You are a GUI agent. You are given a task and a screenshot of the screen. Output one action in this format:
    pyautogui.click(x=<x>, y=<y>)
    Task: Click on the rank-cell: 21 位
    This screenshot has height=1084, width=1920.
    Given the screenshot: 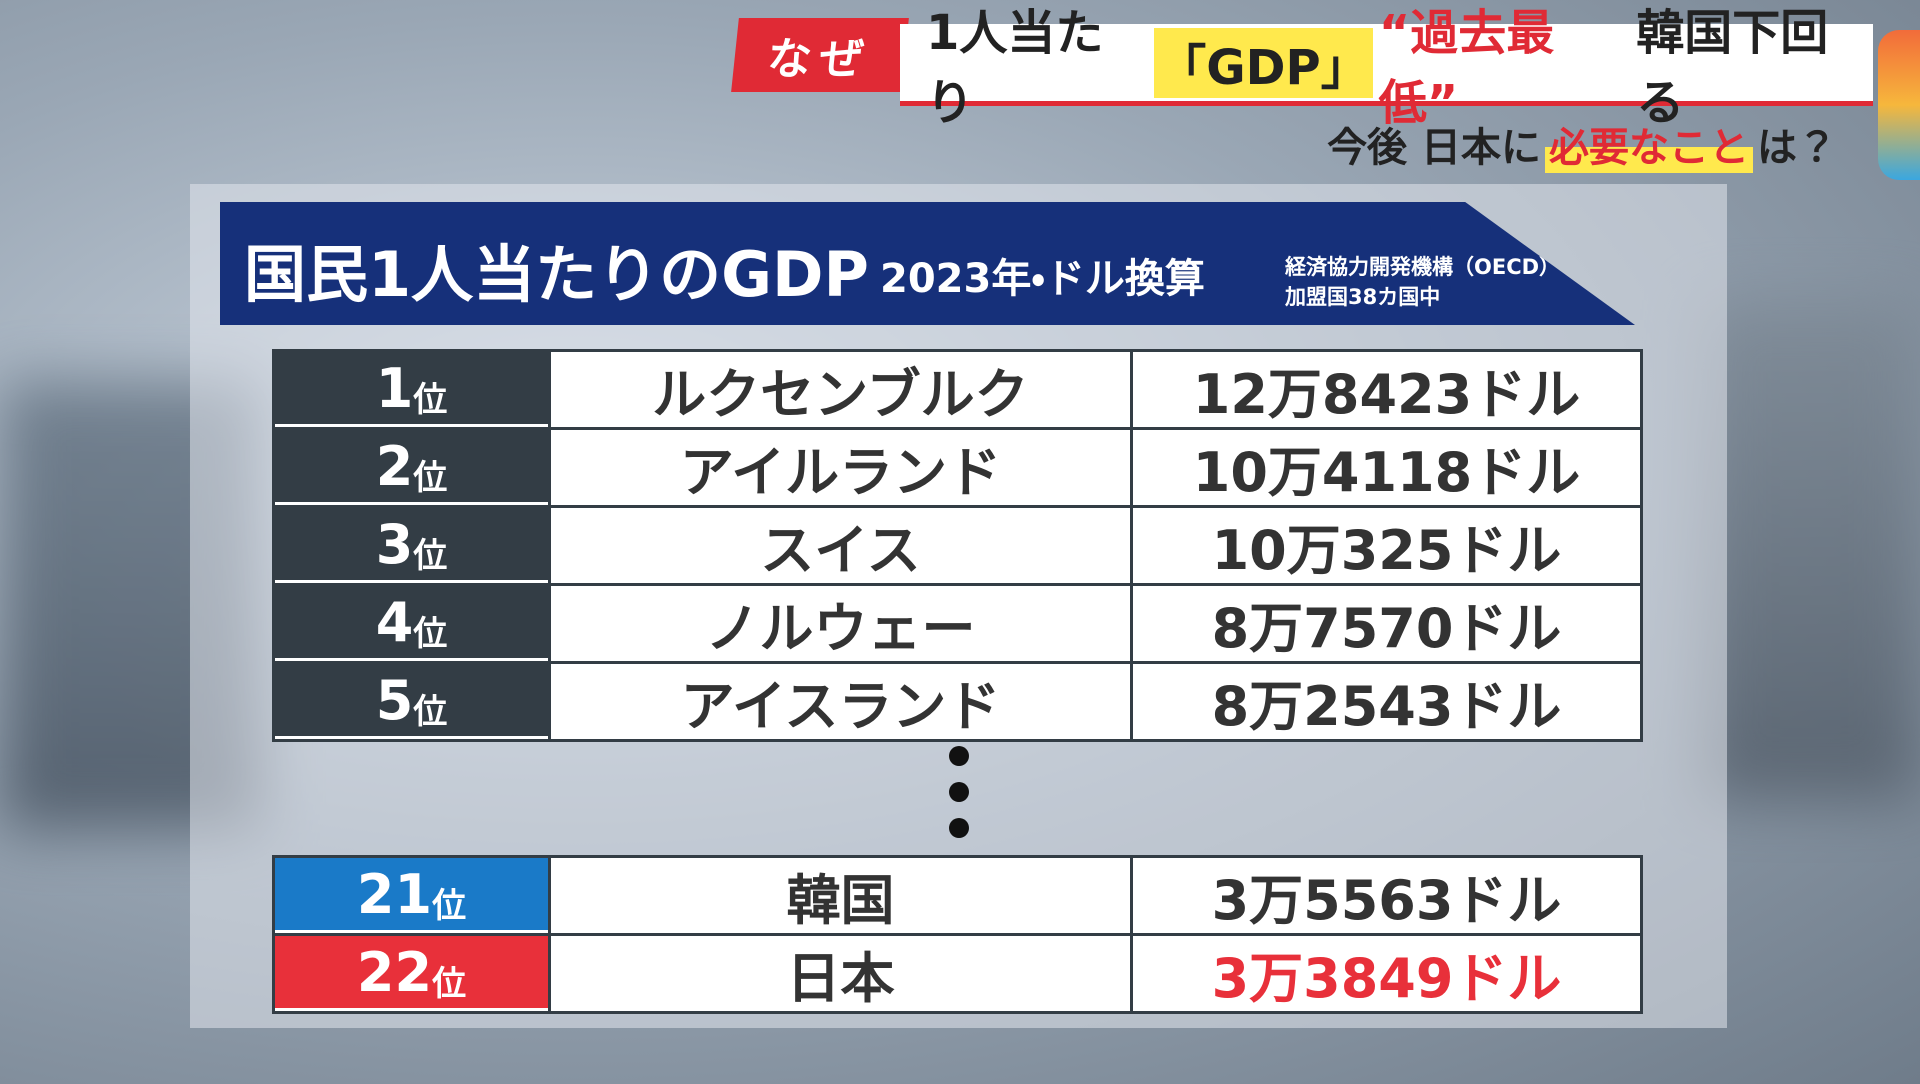 What is the action you would take?
    pyautogui.click(x=411, y=895)
    